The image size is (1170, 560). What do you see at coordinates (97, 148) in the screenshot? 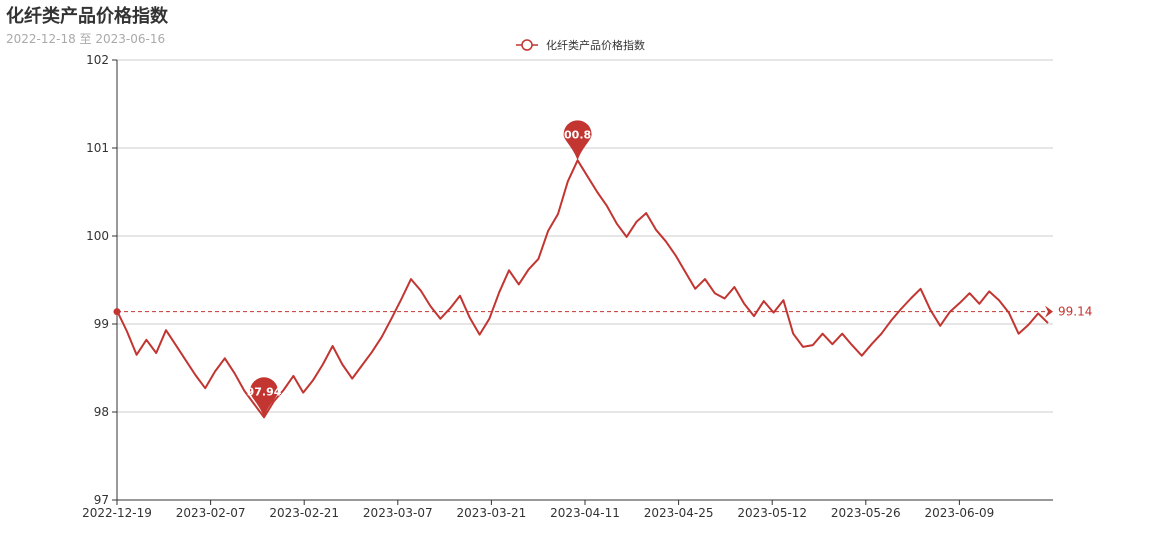
I see `y-tick-label: 101` at bounding box center [97, 148].